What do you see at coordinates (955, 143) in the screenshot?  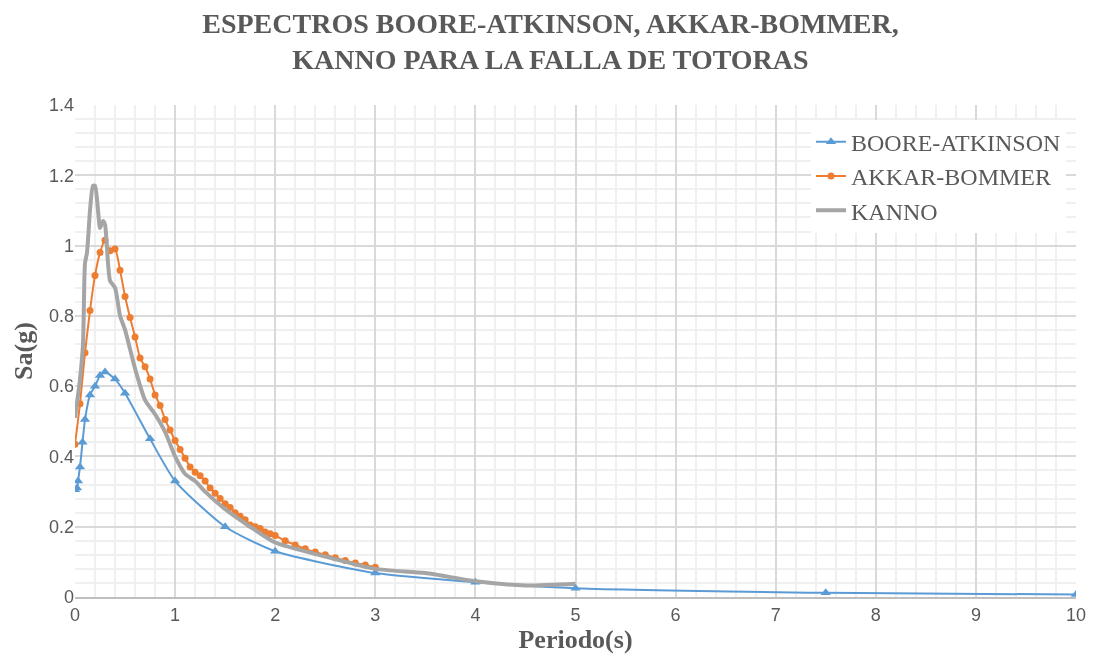 I see `legend-label: BOORE-ATKINSON` at bounding box center [955, 143].